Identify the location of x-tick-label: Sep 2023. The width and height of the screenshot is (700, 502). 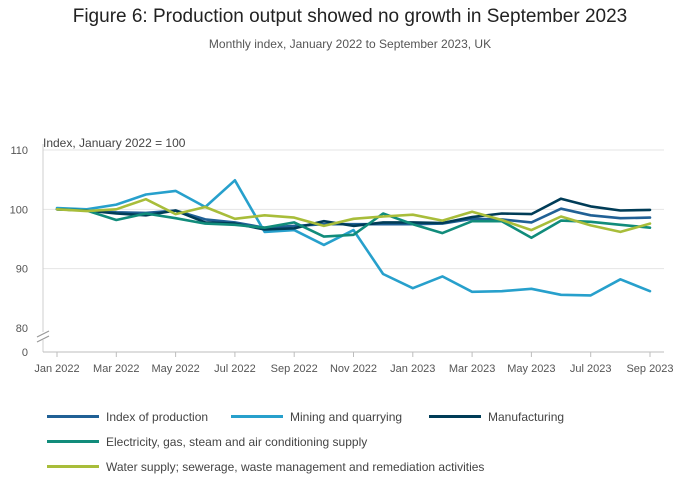
(649, 369).